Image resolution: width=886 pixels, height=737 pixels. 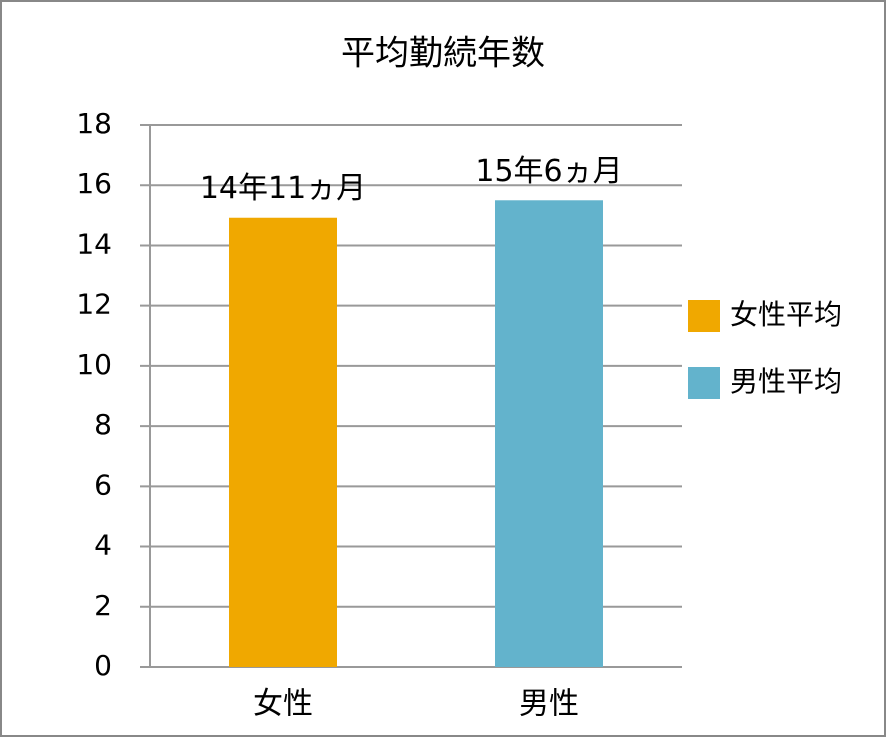 What do you see at coordinates (103, 665) in the screenshot?
I see `y-tick-label: 0` at bounding box center [103, 665].